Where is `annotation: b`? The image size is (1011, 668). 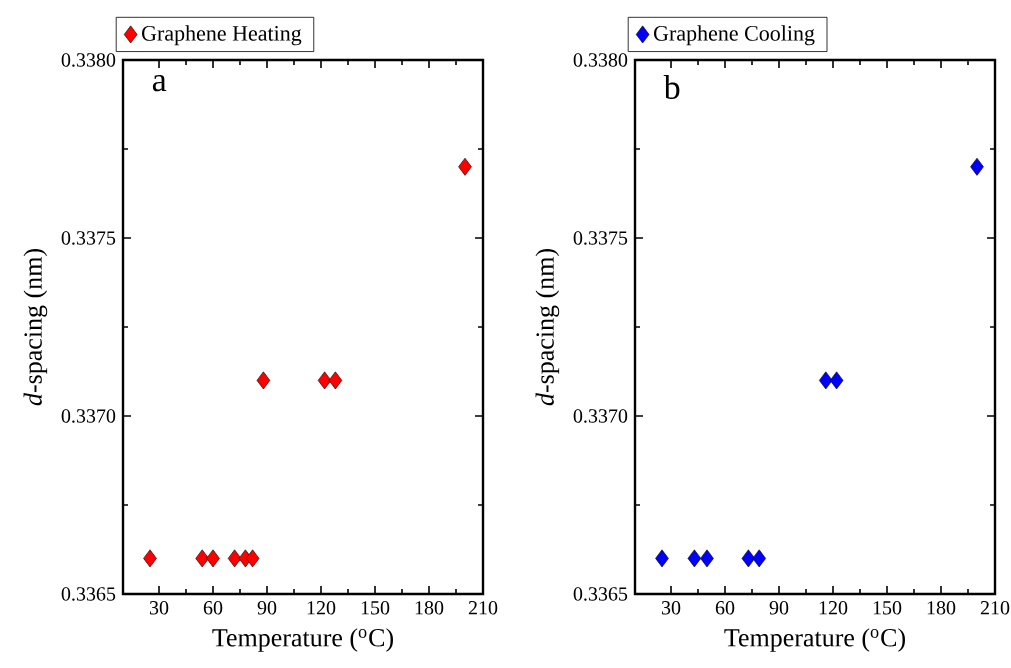 annotation: b is located at coordinates (671, 87).